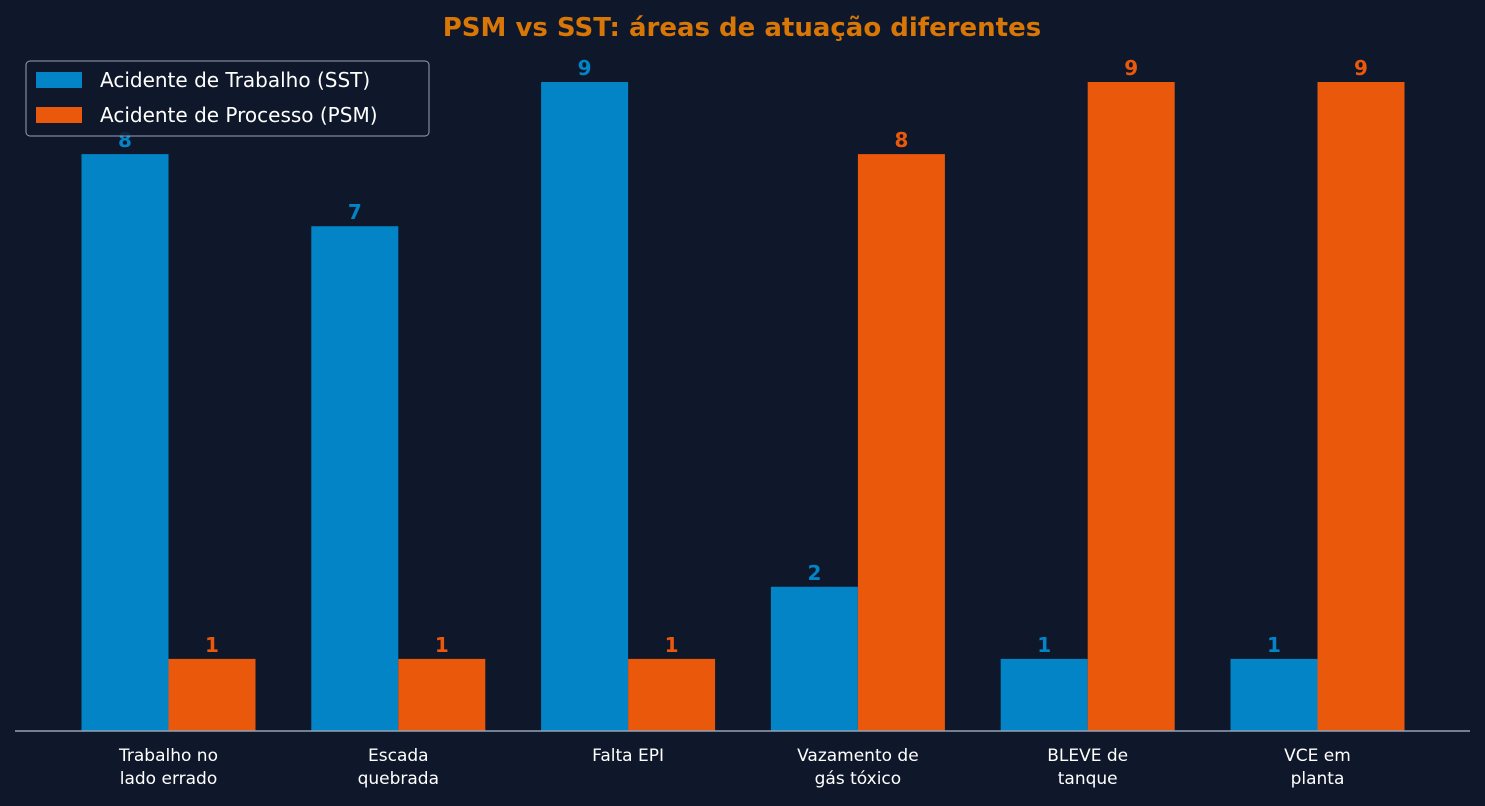 The height and width of the screenshot is (806, 1485). What do you see at coordinates (212, 645) in the screenshot?
I see `value-label-psm-0: 1` at bounding box center [212, 645].